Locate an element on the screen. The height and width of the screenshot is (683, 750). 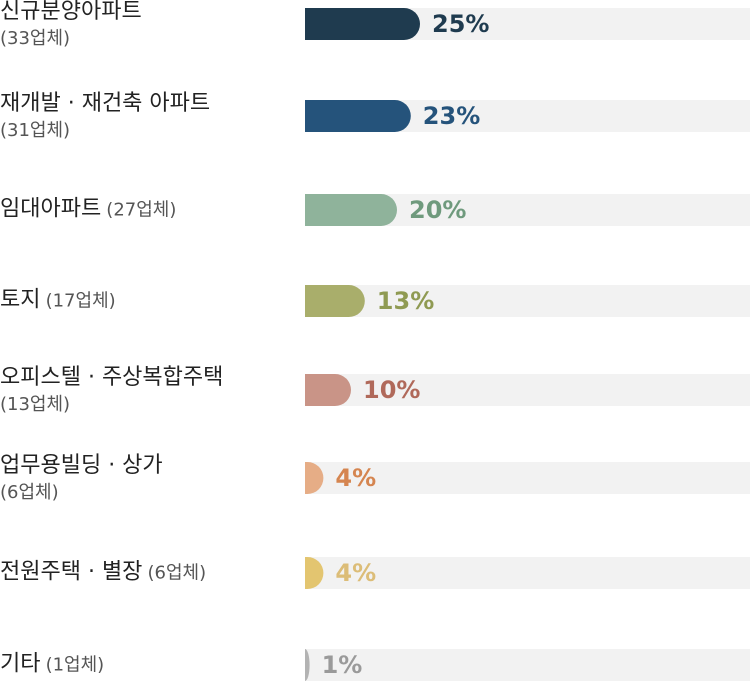
category-note: (33업체) is located at coordinates (35, 38).